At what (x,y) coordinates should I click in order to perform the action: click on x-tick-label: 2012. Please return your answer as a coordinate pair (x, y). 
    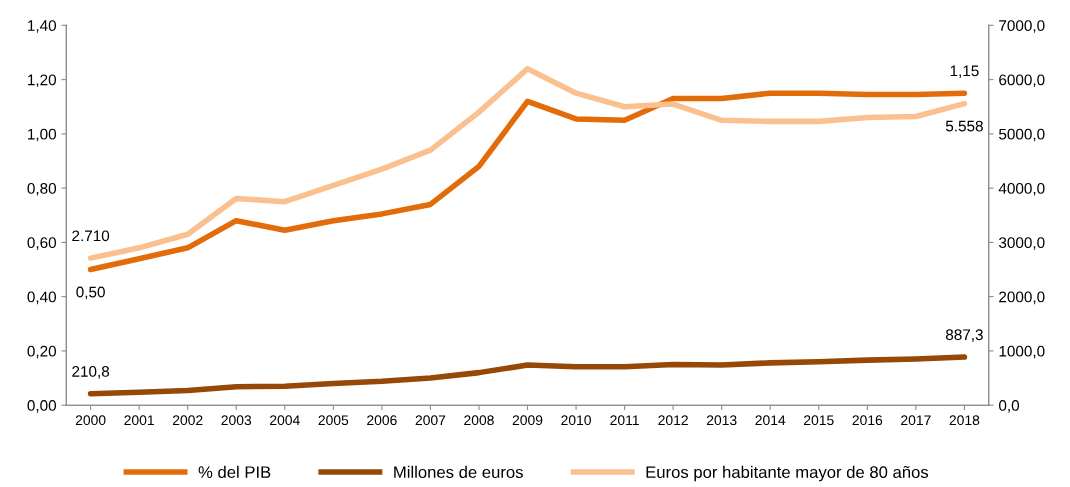
    Looking at the image, I should click on (673, 420).